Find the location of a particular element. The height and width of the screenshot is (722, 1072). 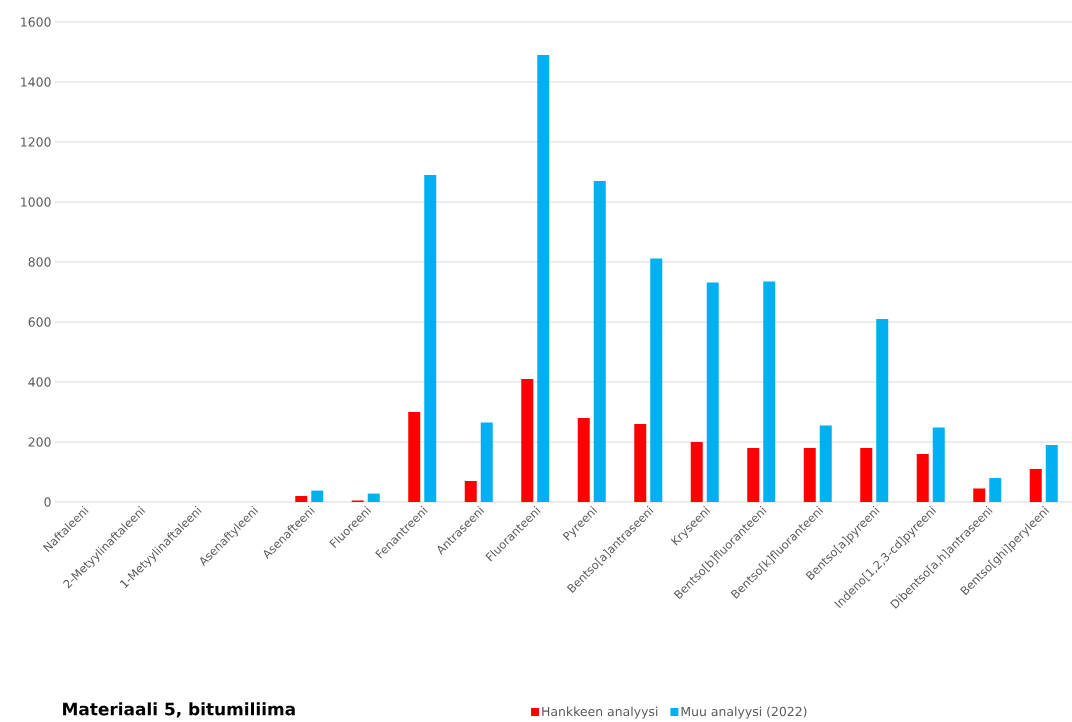

y-tick-label: 1000 is located at coordinates (36, 202).